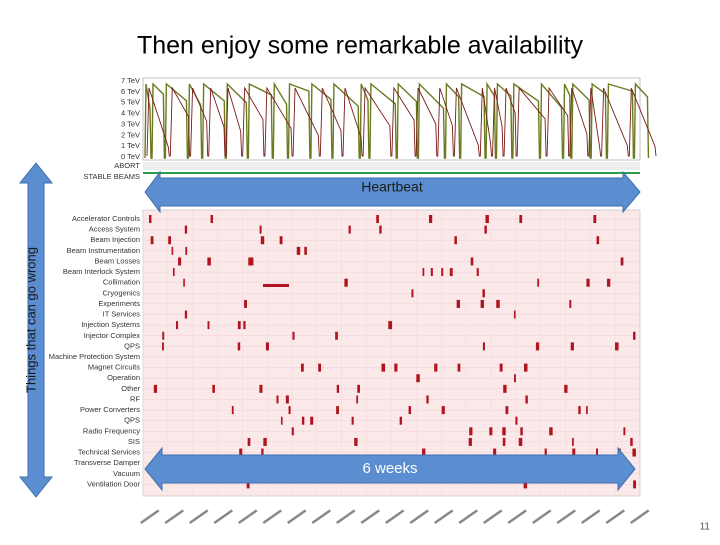 This screenshot has height=545, width=720. I want to click on energy-label: 0 TeV, so click(130, 156).